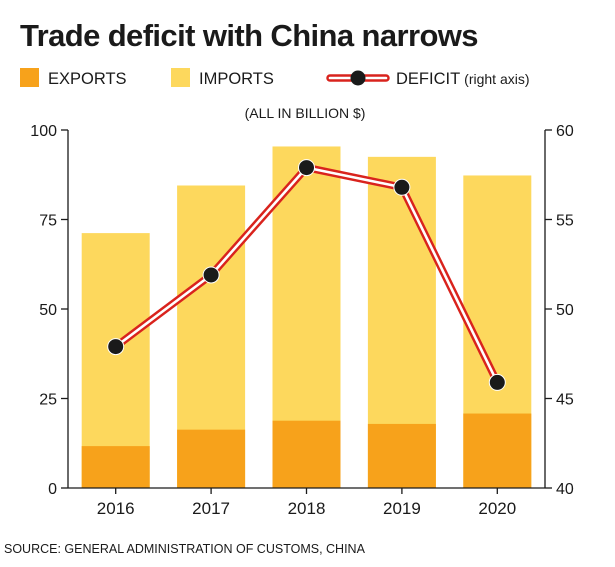 The image size is (615, 567). I want to click on deficit-point-2017, so click(211, 275).